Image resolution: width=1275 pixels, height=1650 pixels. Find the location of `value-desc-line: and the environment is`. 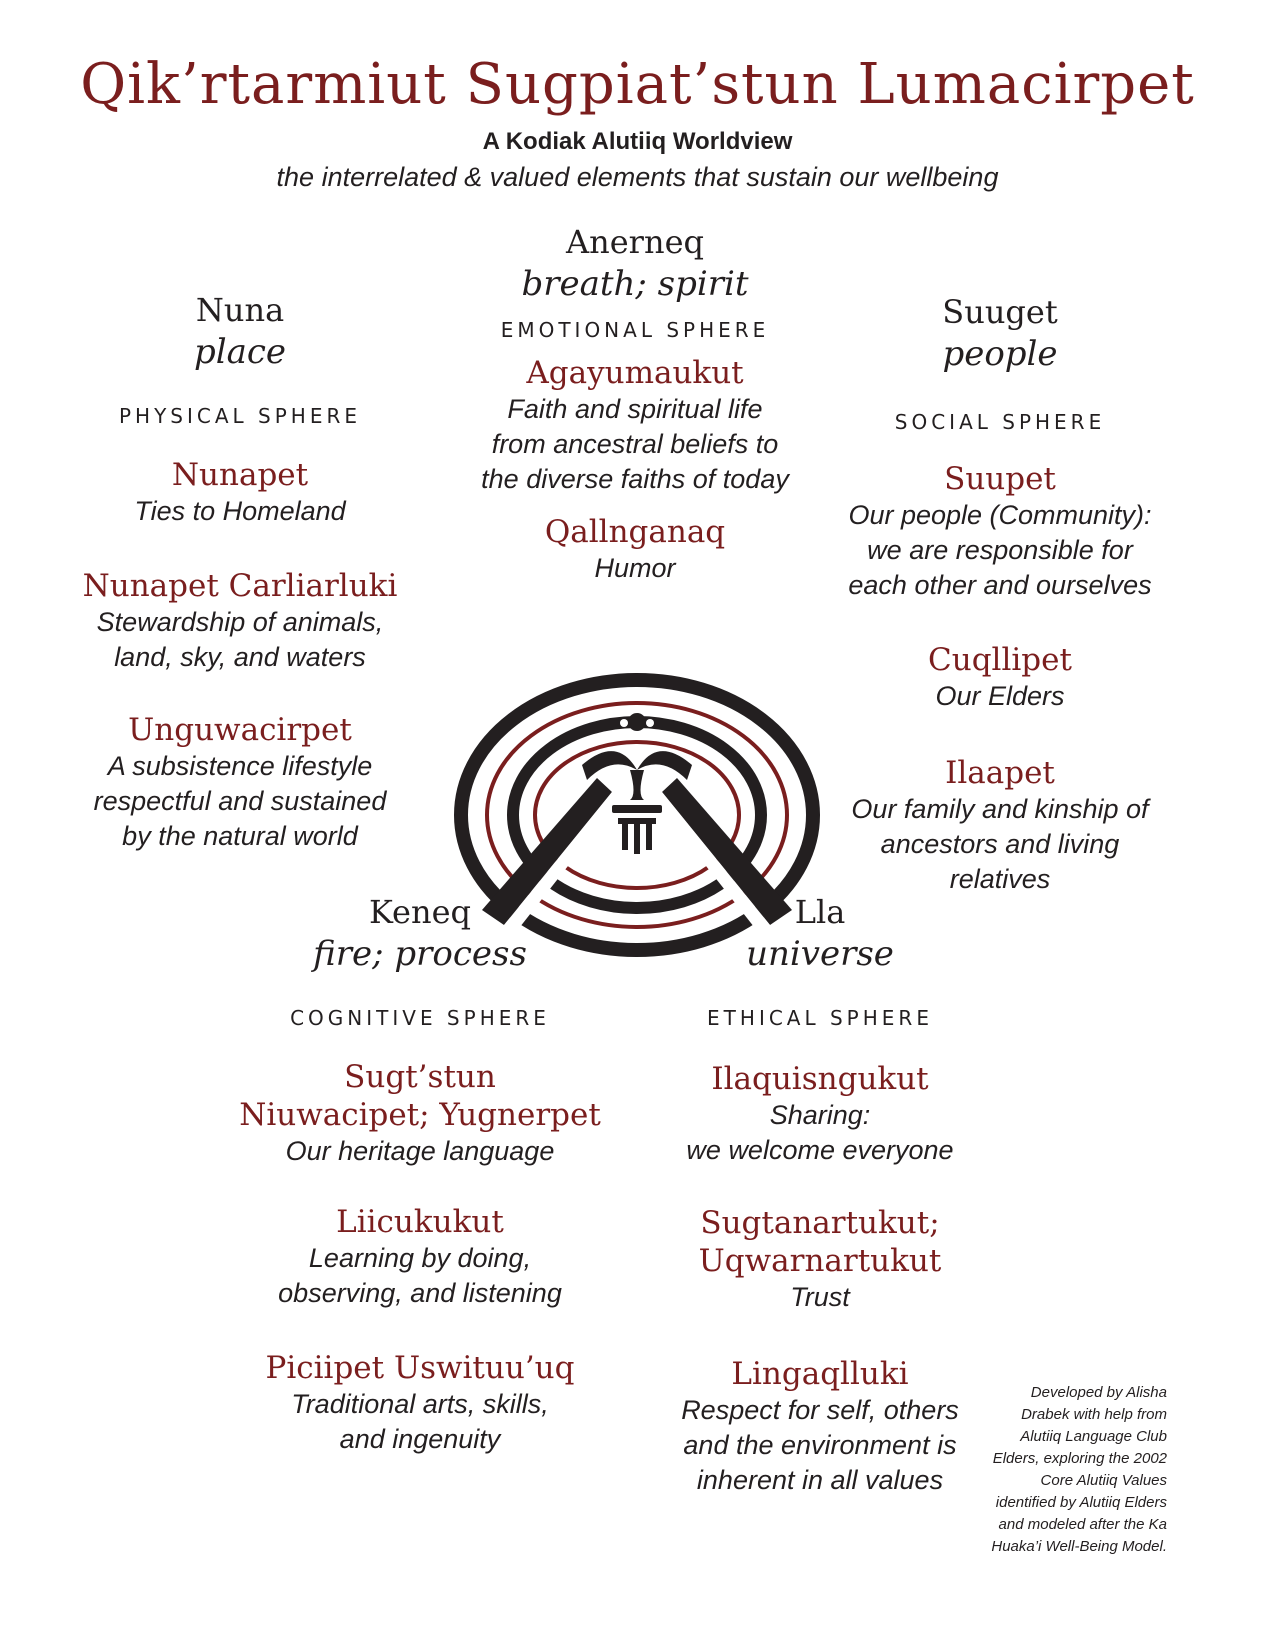

value-desc-line: and the environment is is located at coordinates (820, 1445).